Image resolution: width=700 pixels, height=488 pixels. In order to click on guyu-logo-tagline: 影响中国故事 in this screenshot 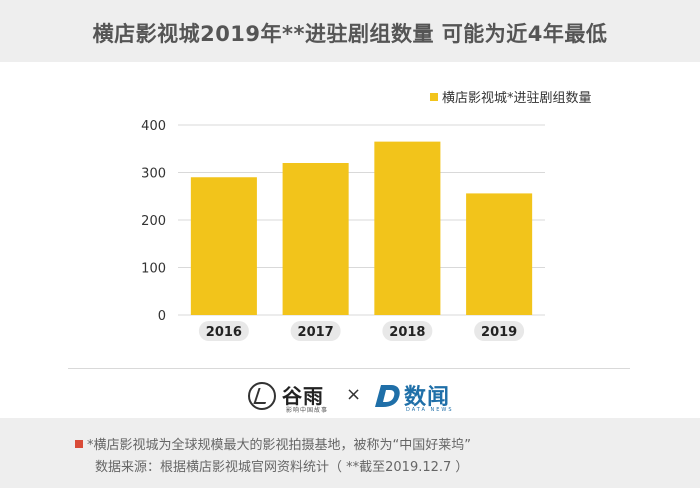, I will do `click(307, 410)`.